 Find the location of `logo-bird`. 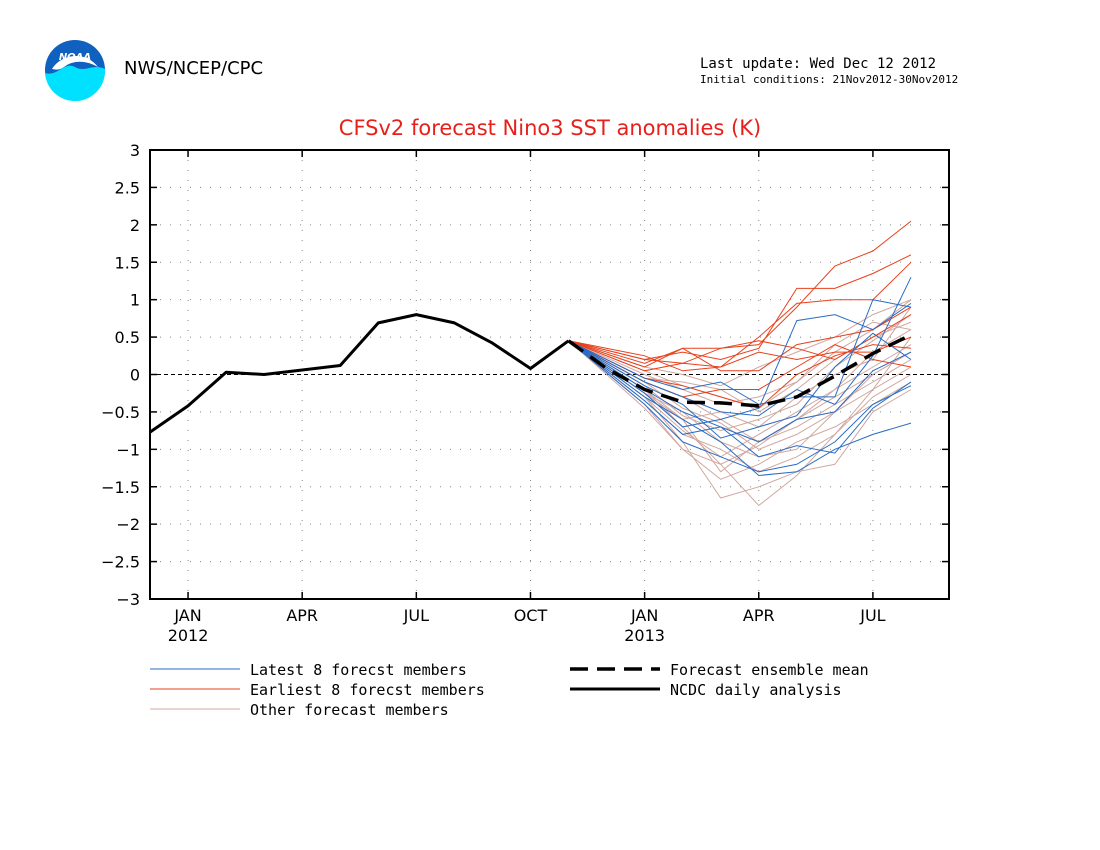

logo-bird is located at coordinates (75, 62).